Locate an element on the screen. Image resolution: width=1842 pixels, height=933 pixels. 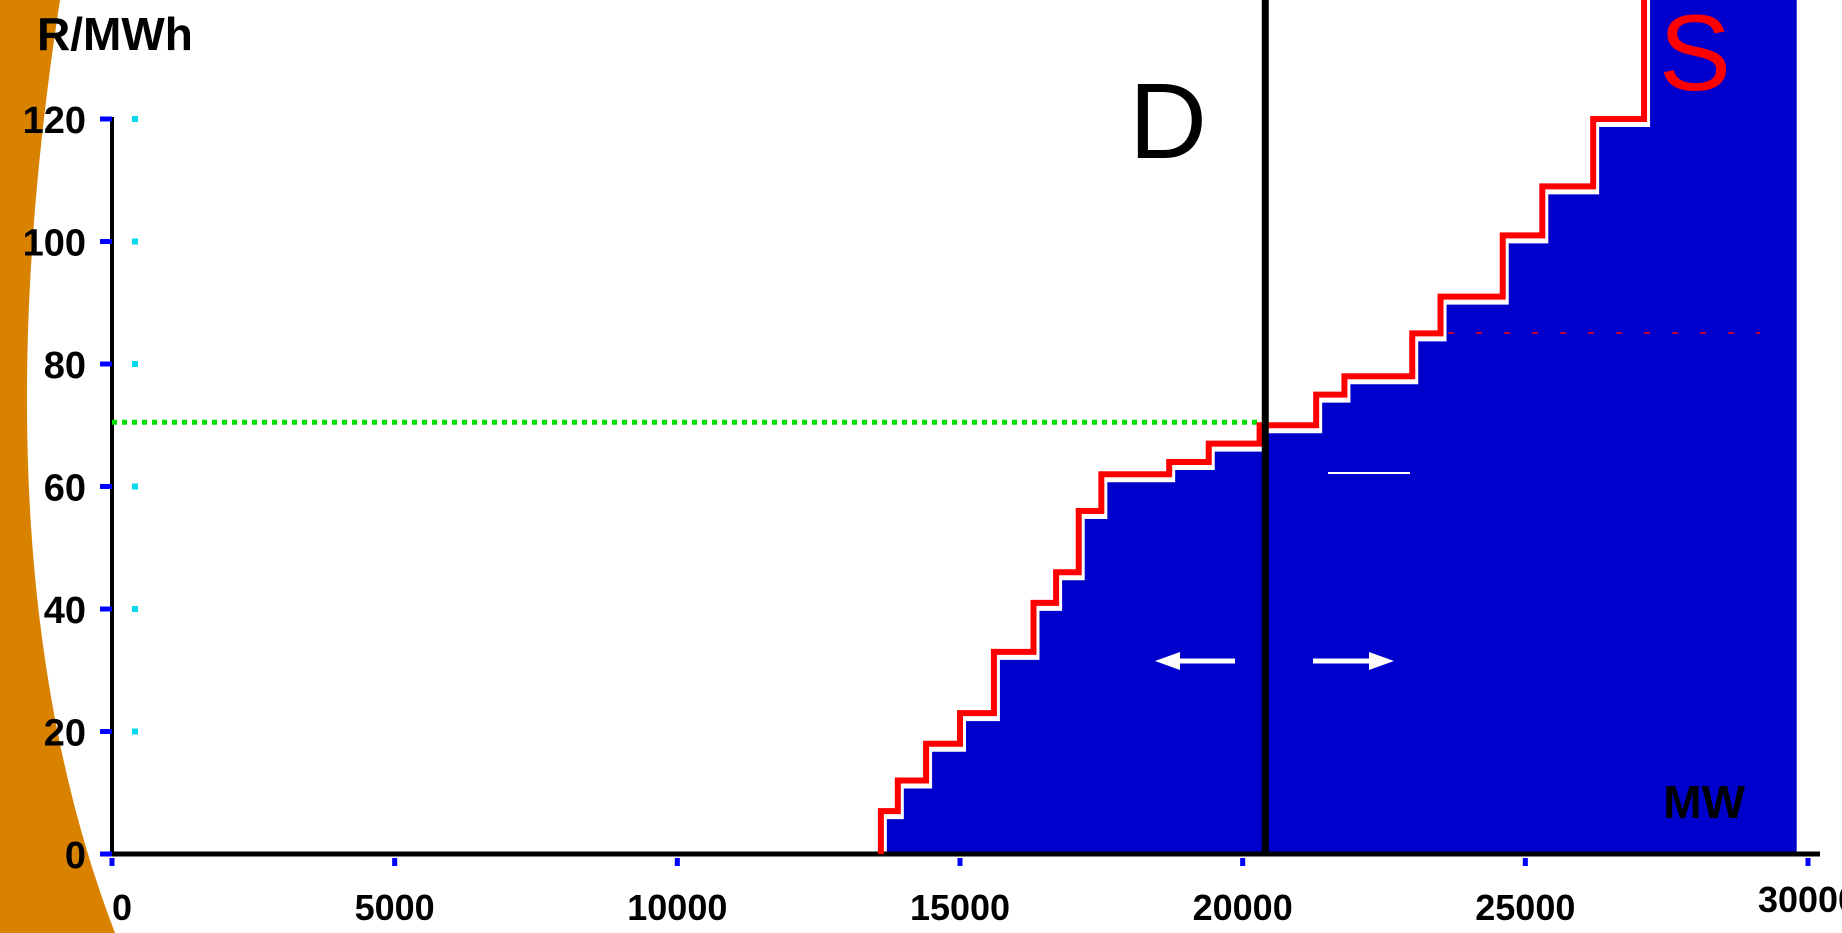
x-axis-label: MW is located at coordinates (1704, 802).